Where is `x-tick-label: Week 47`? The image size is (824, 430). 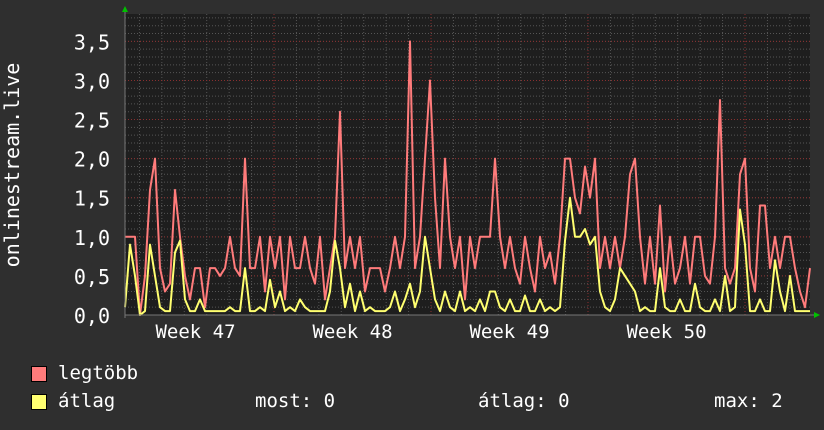 x-tick-label: Week 47 is located at coordinates (195, 332).